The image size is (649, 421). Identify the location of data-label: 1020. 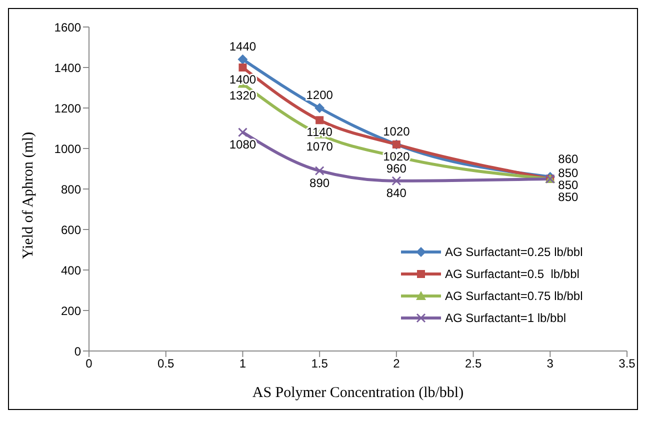
(396, 131).